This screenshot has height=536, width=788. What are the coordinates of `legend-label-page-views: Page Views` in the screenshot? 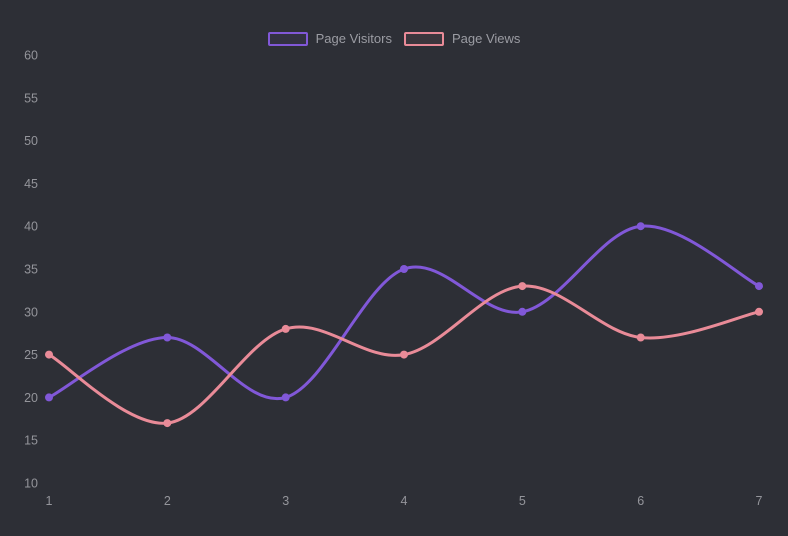 It's located at (486, 38).